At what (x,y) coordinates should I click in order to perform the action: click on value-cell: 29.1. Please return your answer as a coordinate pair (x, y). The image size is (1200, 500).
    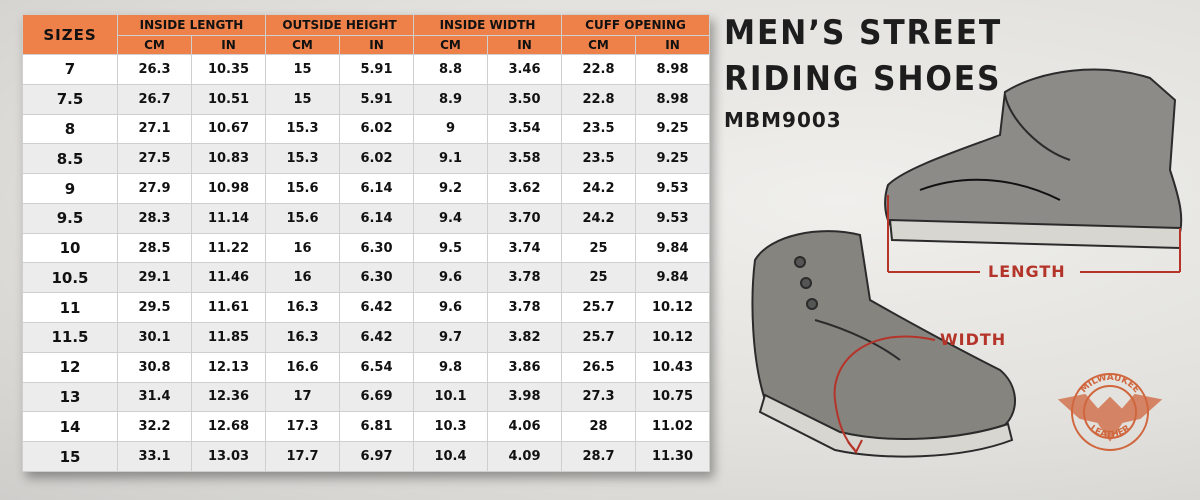
    Looking at the image, I should click on (154, 278).